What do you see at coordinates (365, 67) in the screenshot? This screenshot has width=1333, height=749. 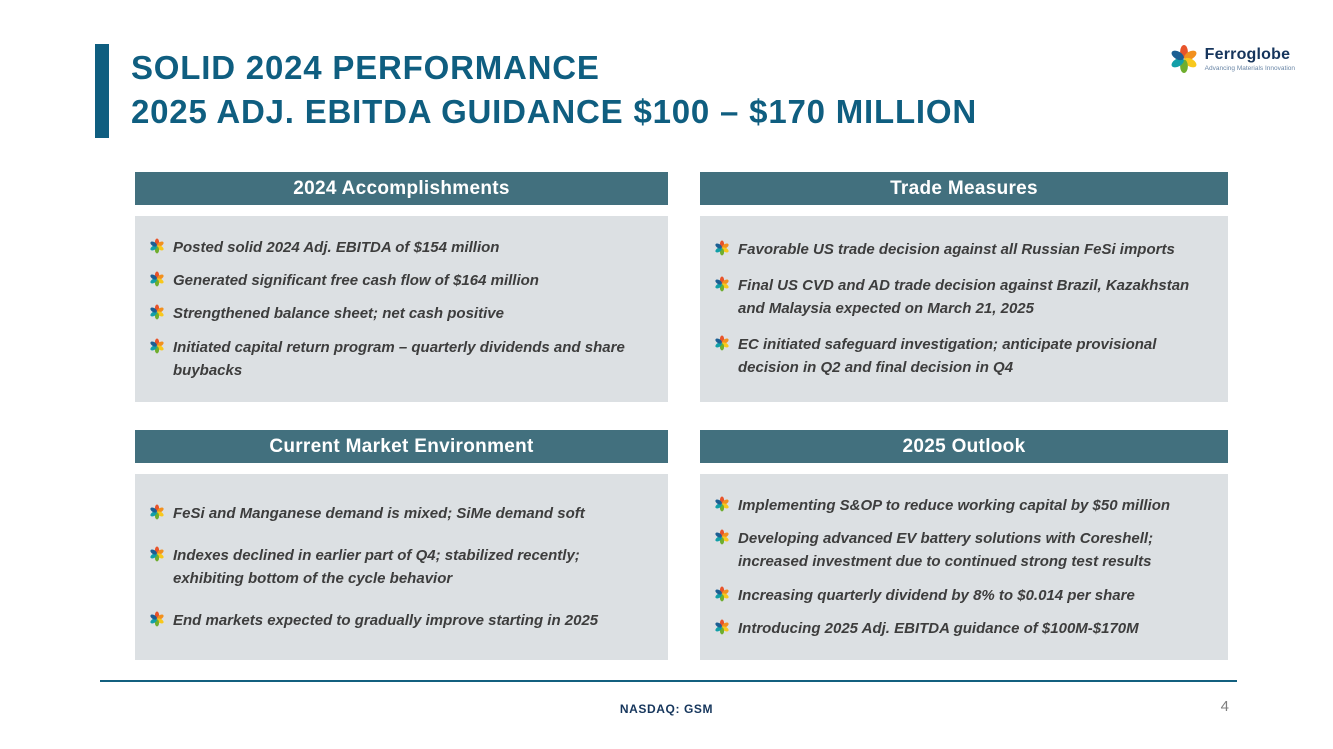 I see `slide-title-line1: SOLID 2024 PERFORMANCE` at bounding box center [365, 67].